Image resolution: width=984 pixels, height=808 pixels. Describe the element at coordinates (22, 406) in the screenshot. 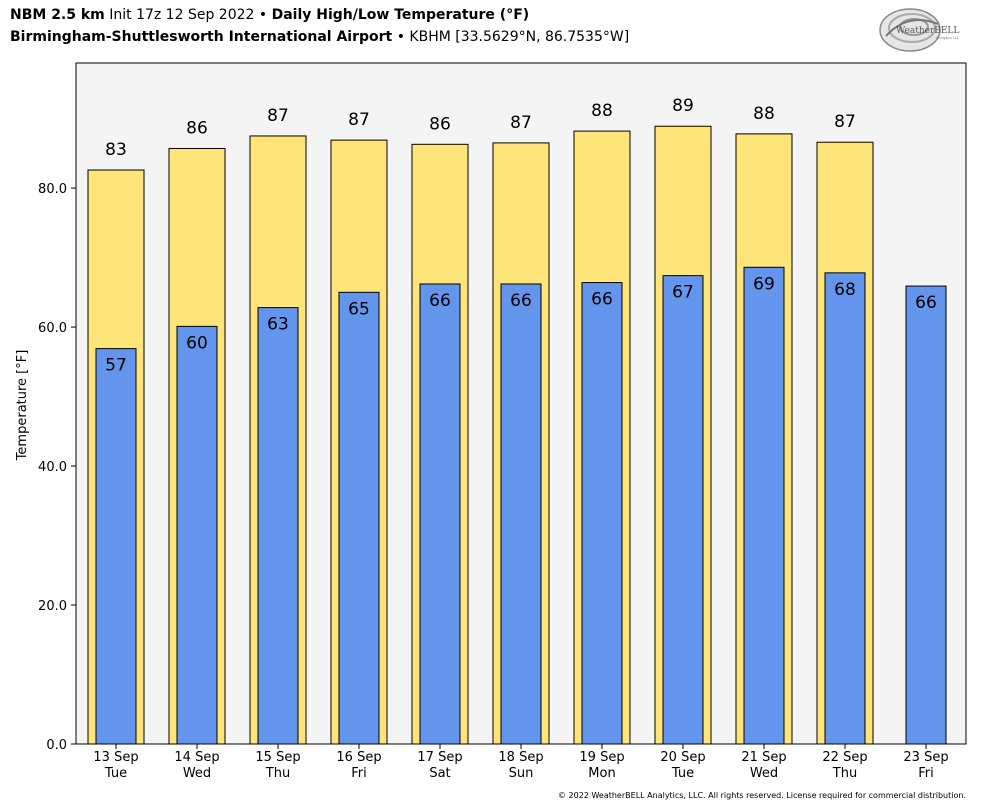

I see `y-axis-label: Temperature [°F]` at that location.